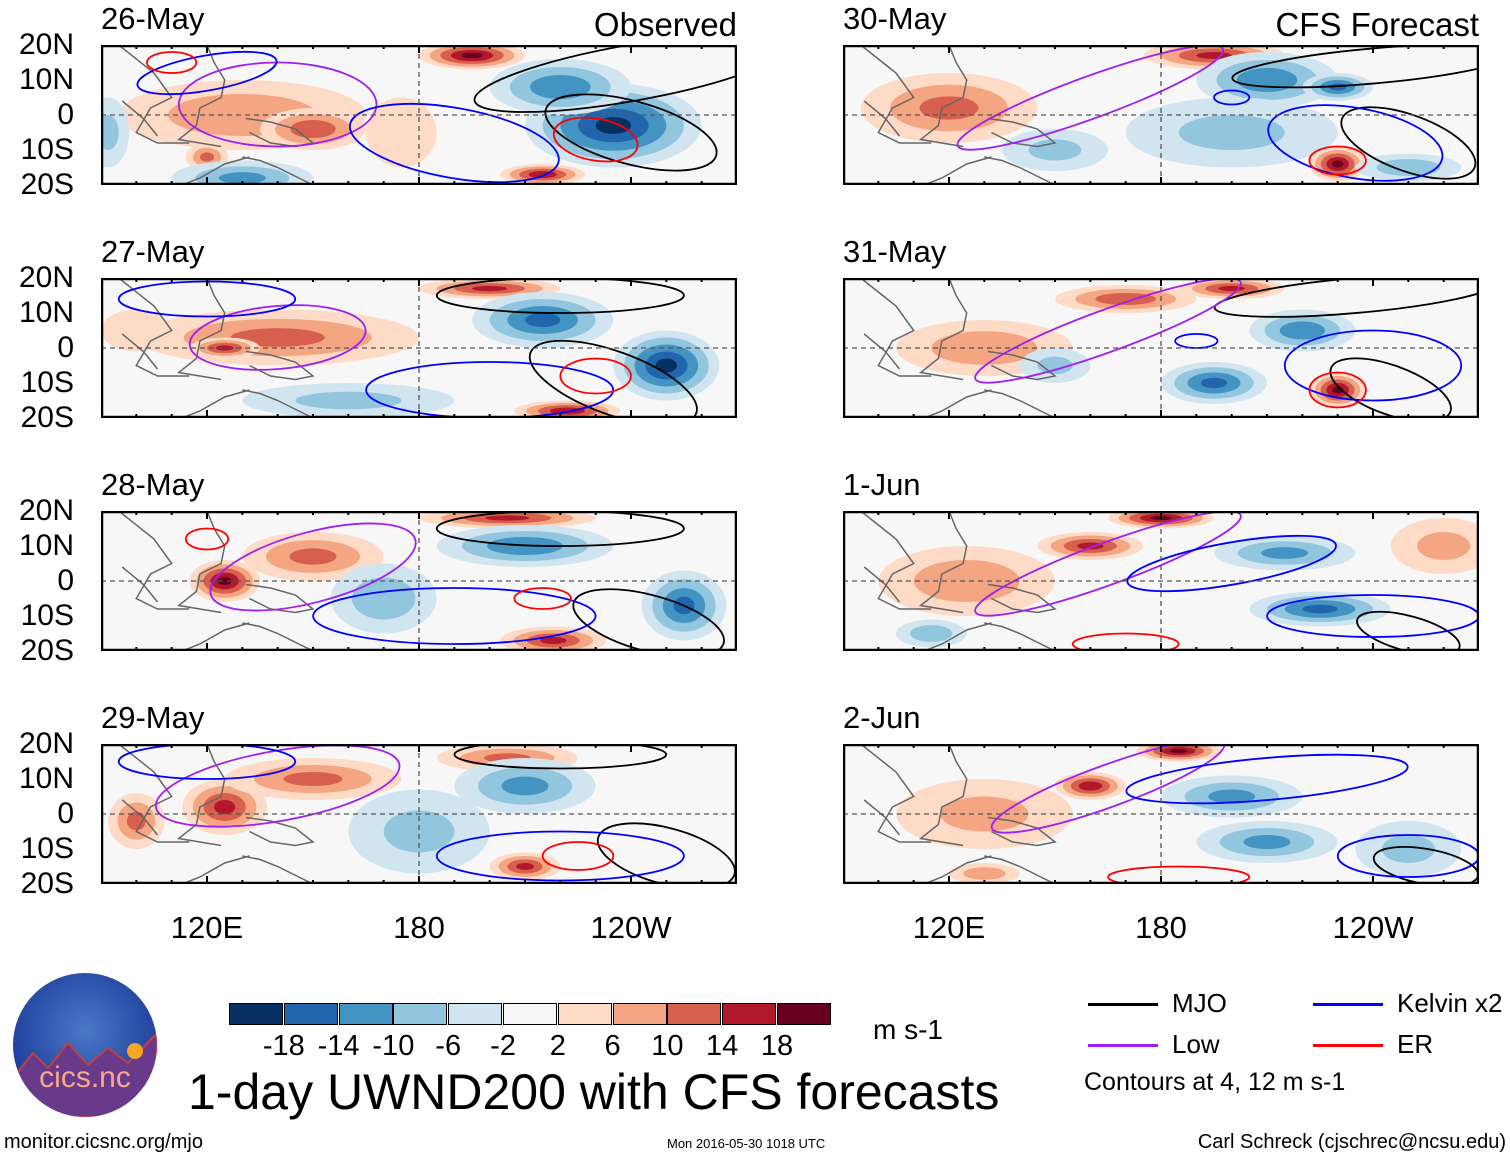  I want to click on lon-tick-label: 180, so click(419, 927).